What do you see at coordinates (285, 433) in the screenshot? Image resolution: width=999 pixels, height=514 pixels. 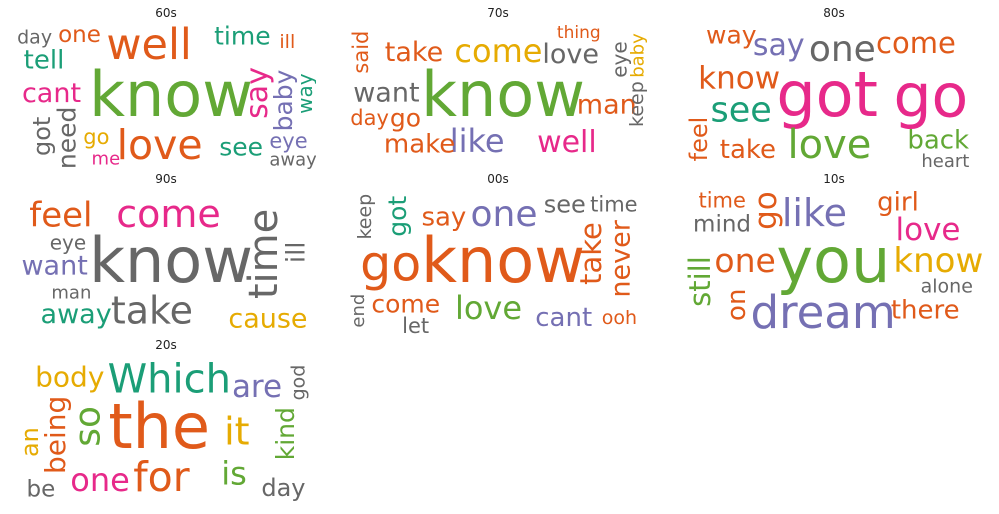 I see `cloud-word: kind` at bounding box center [285, 433].